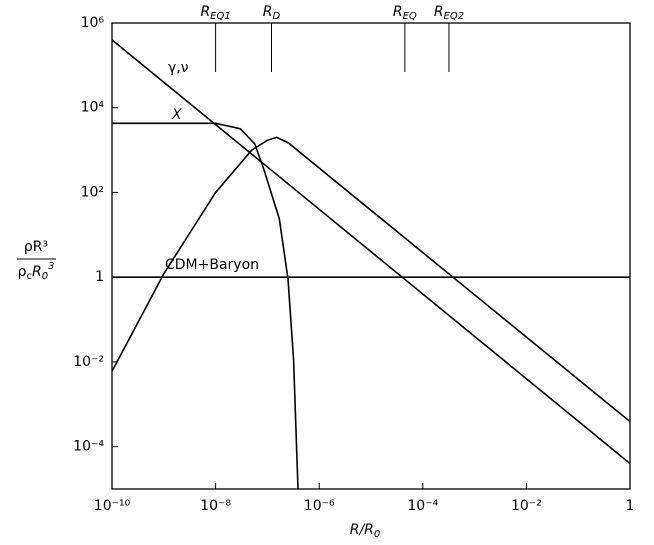 Image resolution: width=654 pixels, height=545 pixels. Describe the element at coordinates (212, 265) in the screenshot. I see `series-label: CDM+Baryon` at that location.